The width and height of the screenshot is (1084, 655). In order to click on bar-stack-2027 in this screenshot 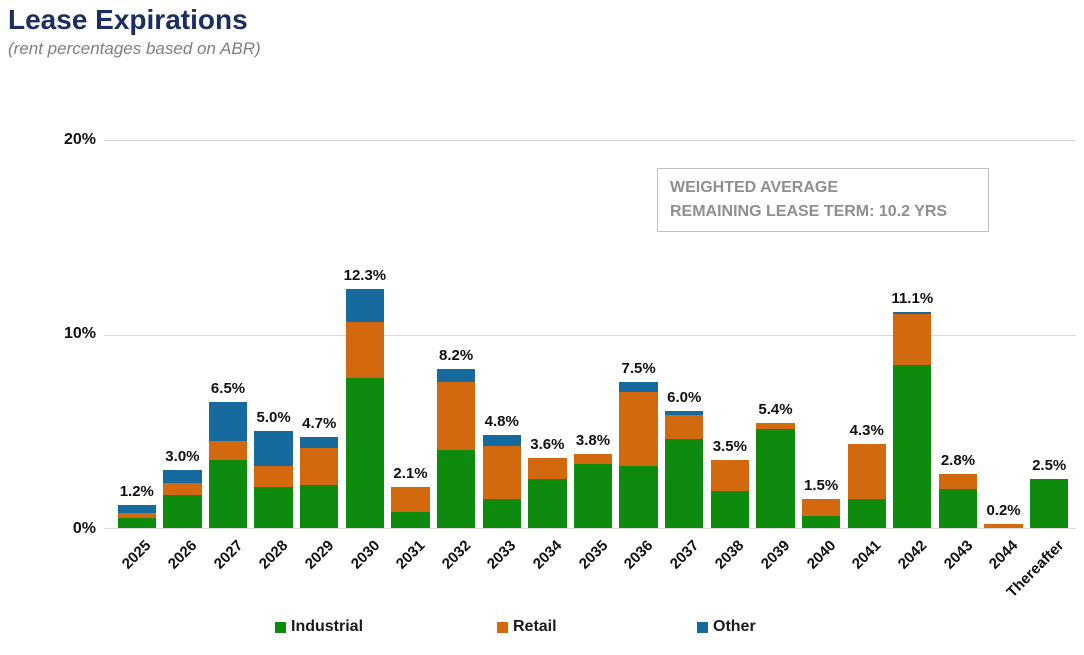, I will do `click(228, 464)`.